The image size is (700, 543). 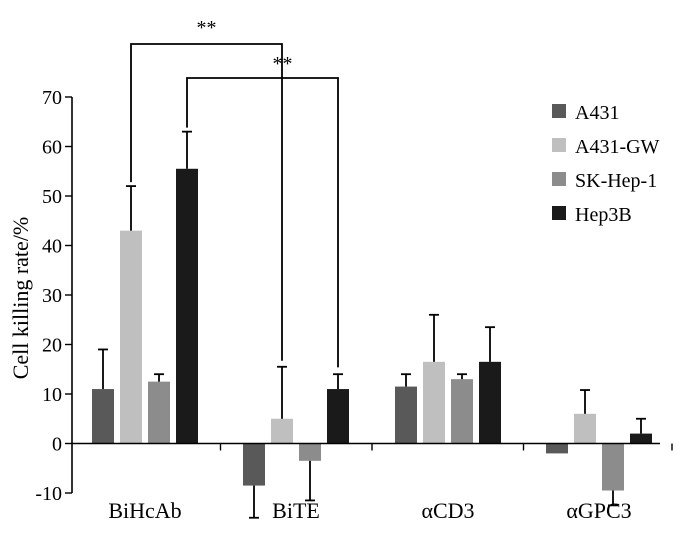 What do you see at coordinates (52, 98) in the screenshot?
I see `y-tick-label: 70` at bounding box center [52, 98].